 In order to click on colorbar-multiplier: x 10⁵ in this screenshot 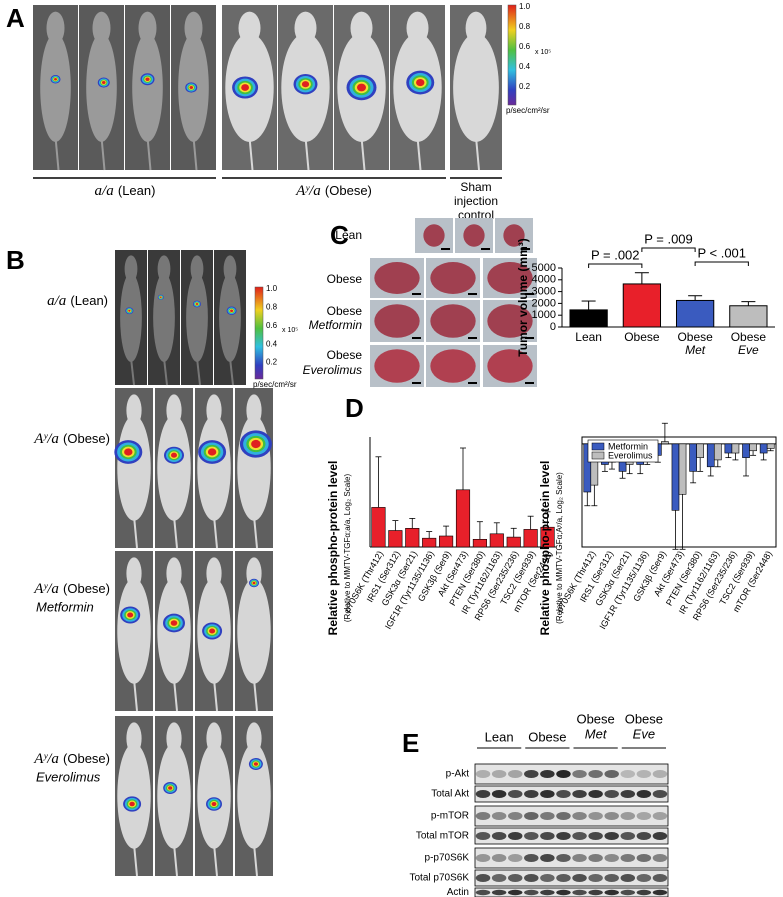, I will do `click(543, 52)`.